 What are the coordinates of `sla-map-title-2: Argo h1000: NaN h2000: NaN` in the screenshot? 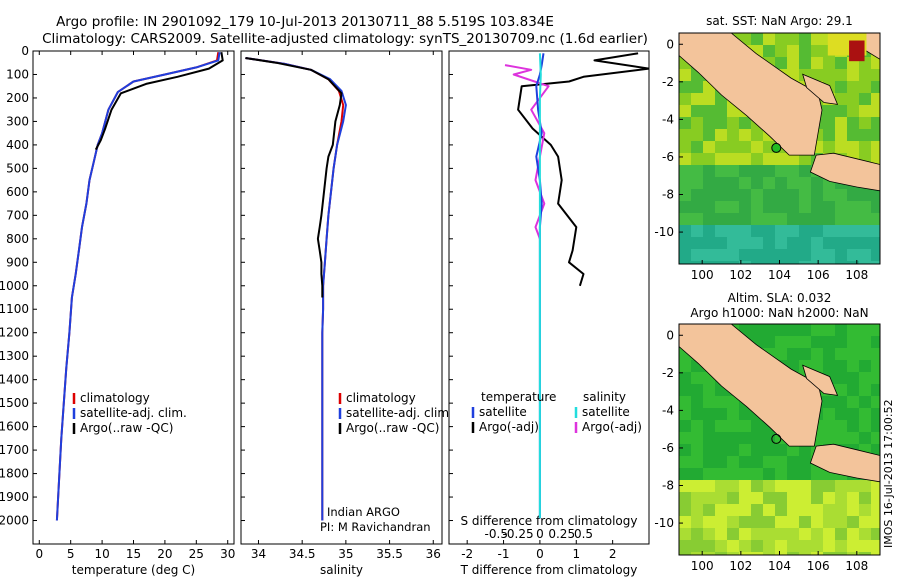 It's located at (779, 313).